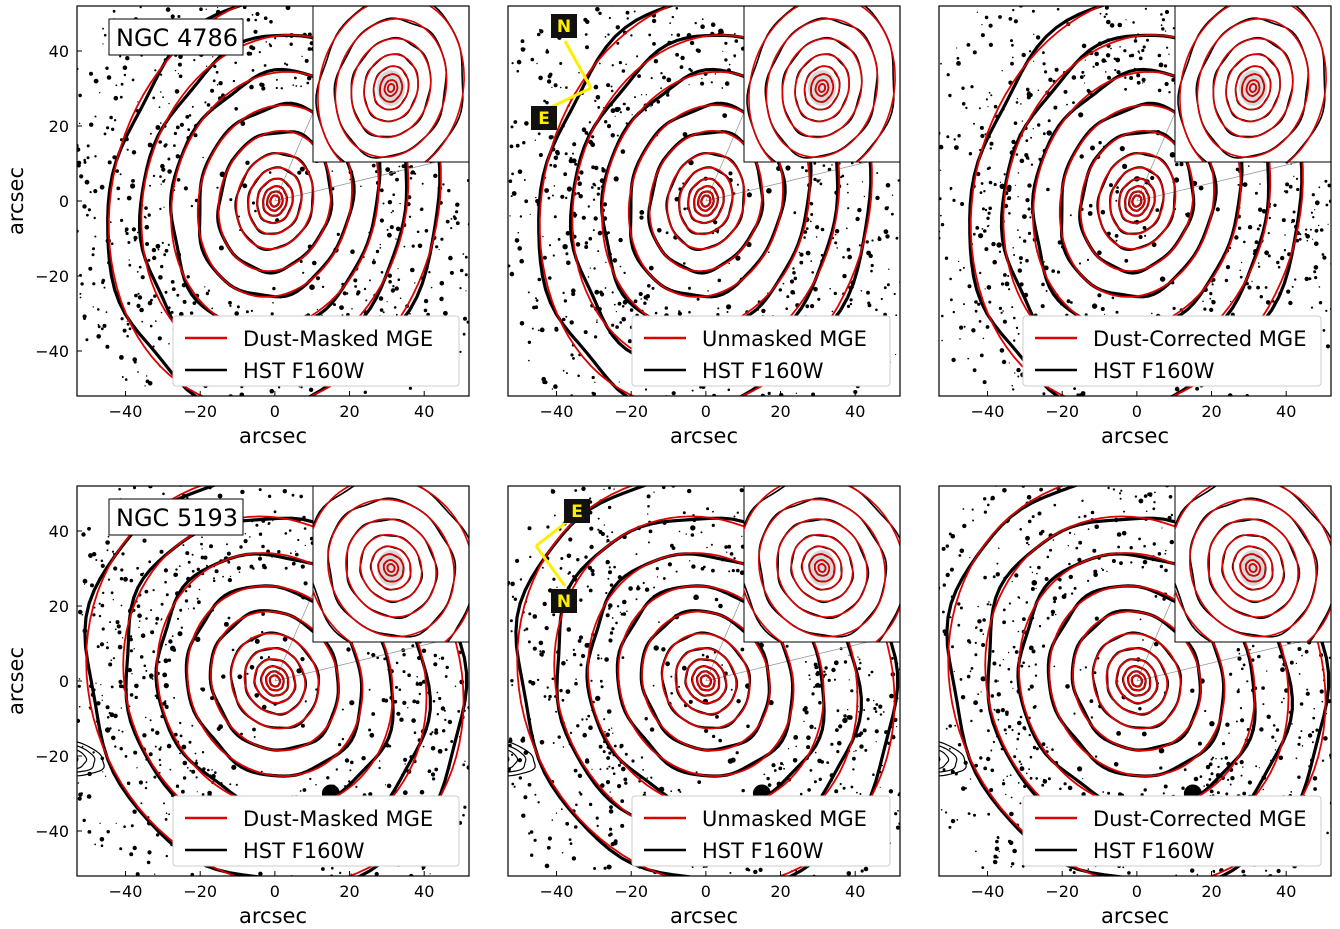 This screenshot has width=1340, height=929. What do you see at coordinates (564, 602) in the screenshot?
I see `compass-label-n: N` at bounding box center [564, 602].